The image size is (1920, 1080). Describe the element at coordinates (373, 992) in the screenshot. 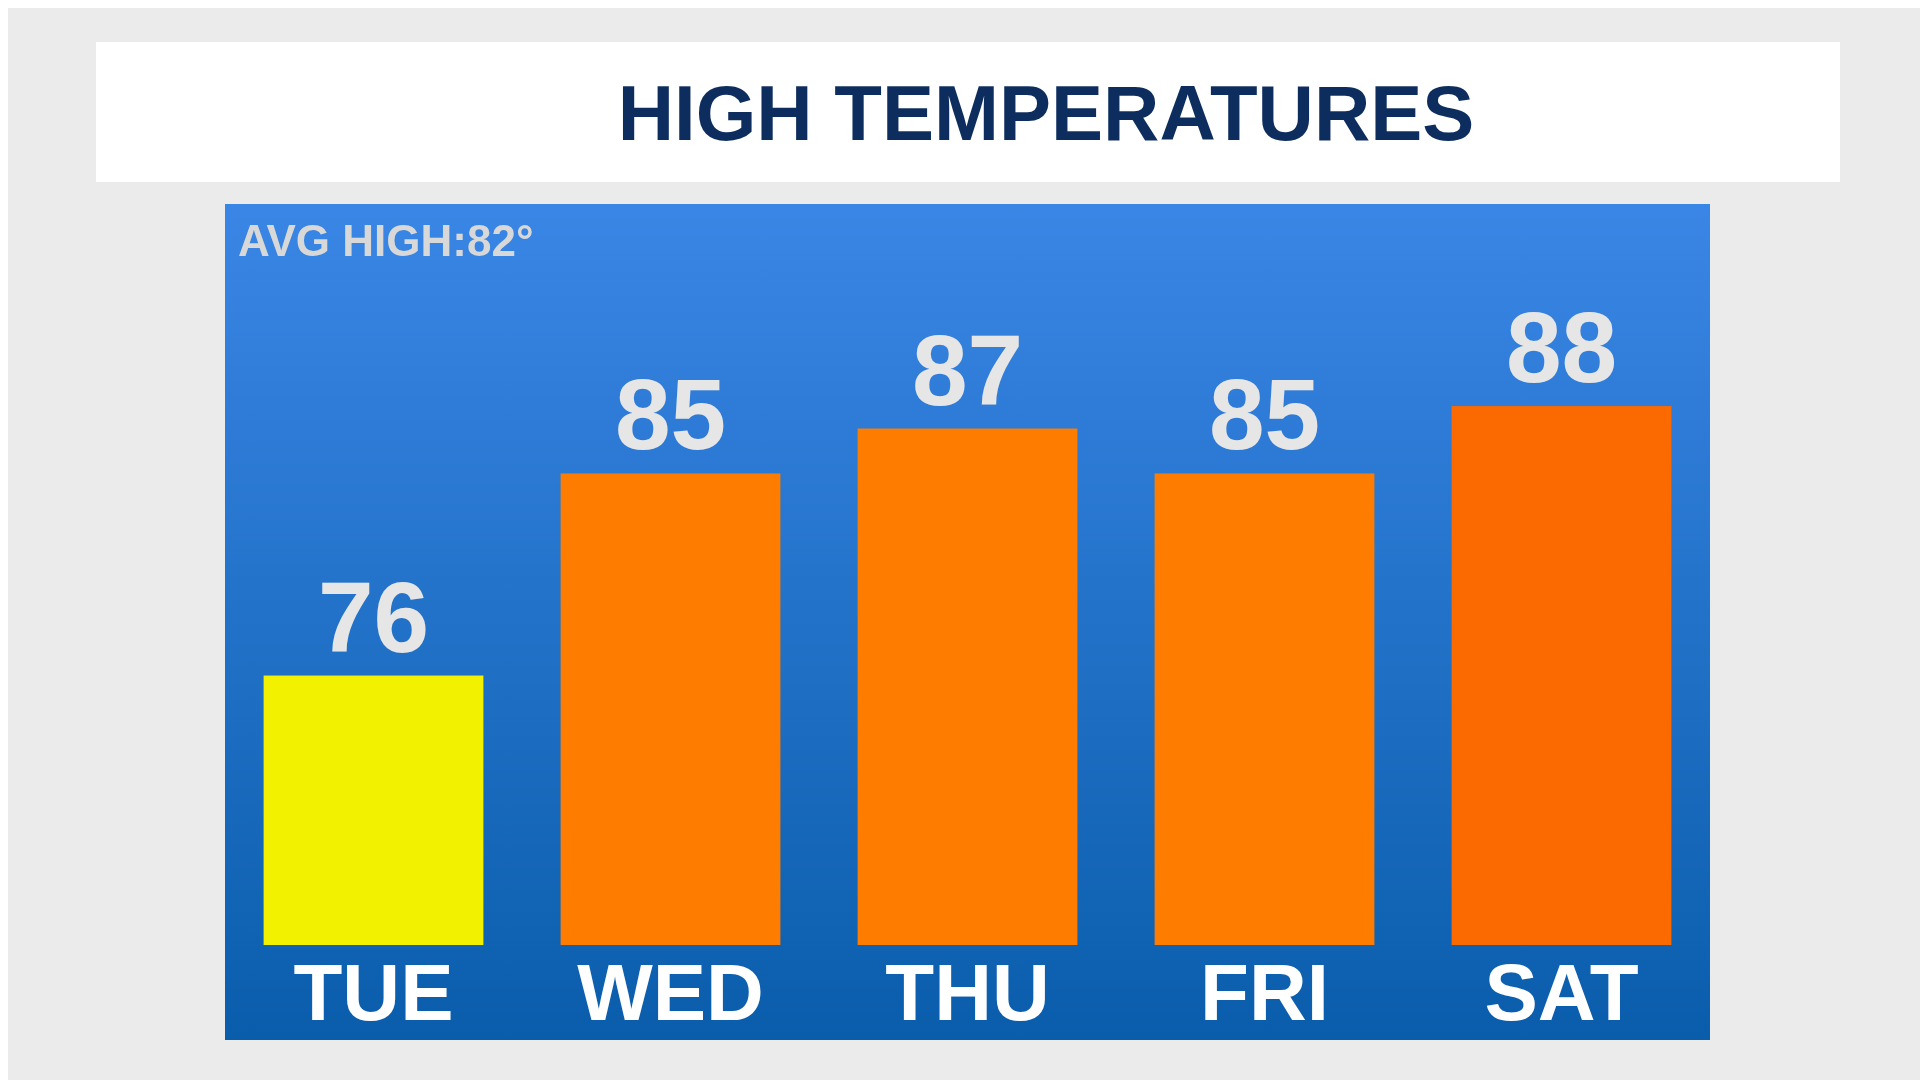

I see `x-tick-label: TUE` at that location.